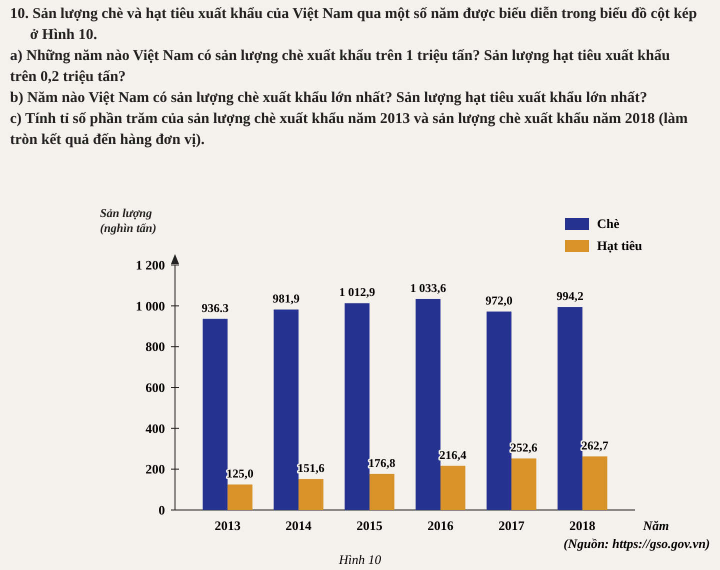 This screenshot has width=720, height=570. Describe the element at coordinates (240, 473) in the screenshot. I see `data-label: 125,0` at that location.